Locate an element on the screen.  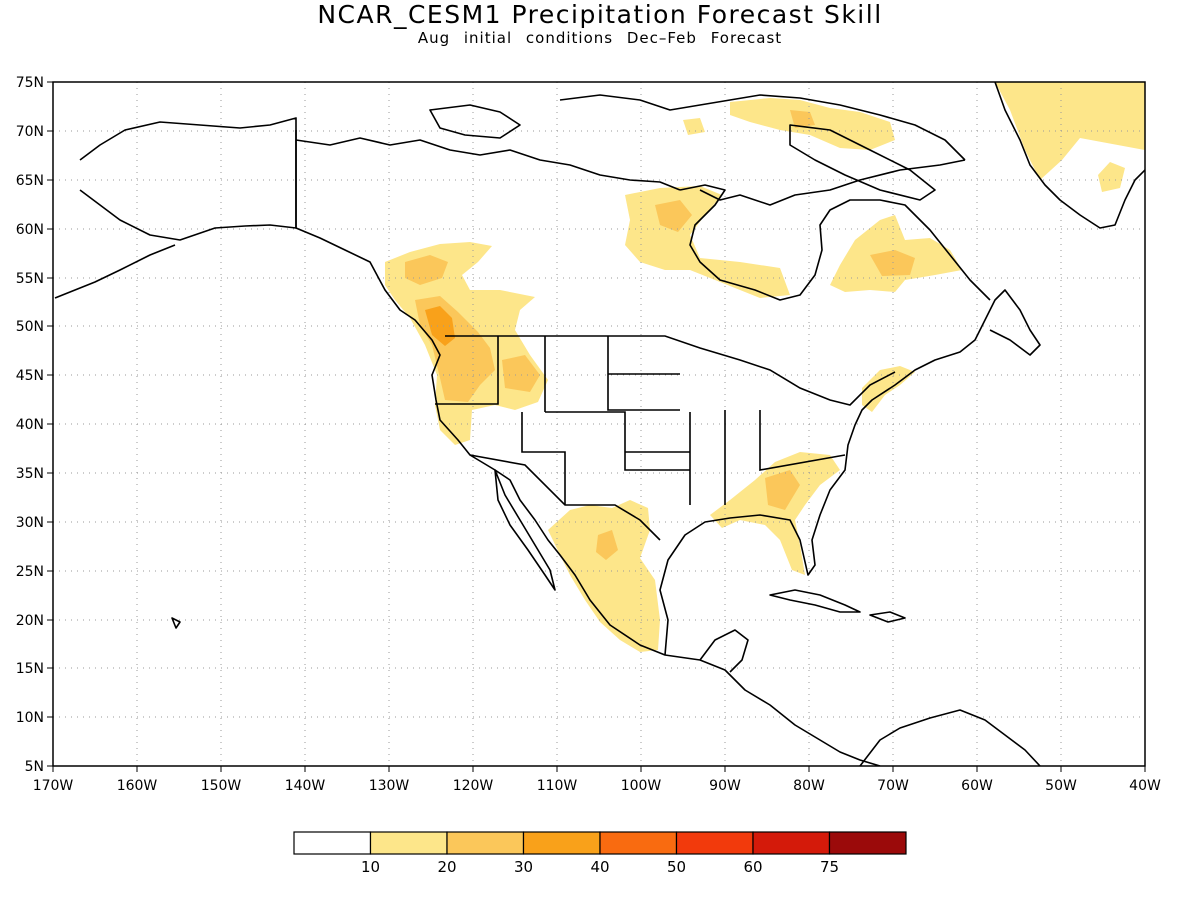
x-tick-label: 70W is located at coordinates (893, 786).